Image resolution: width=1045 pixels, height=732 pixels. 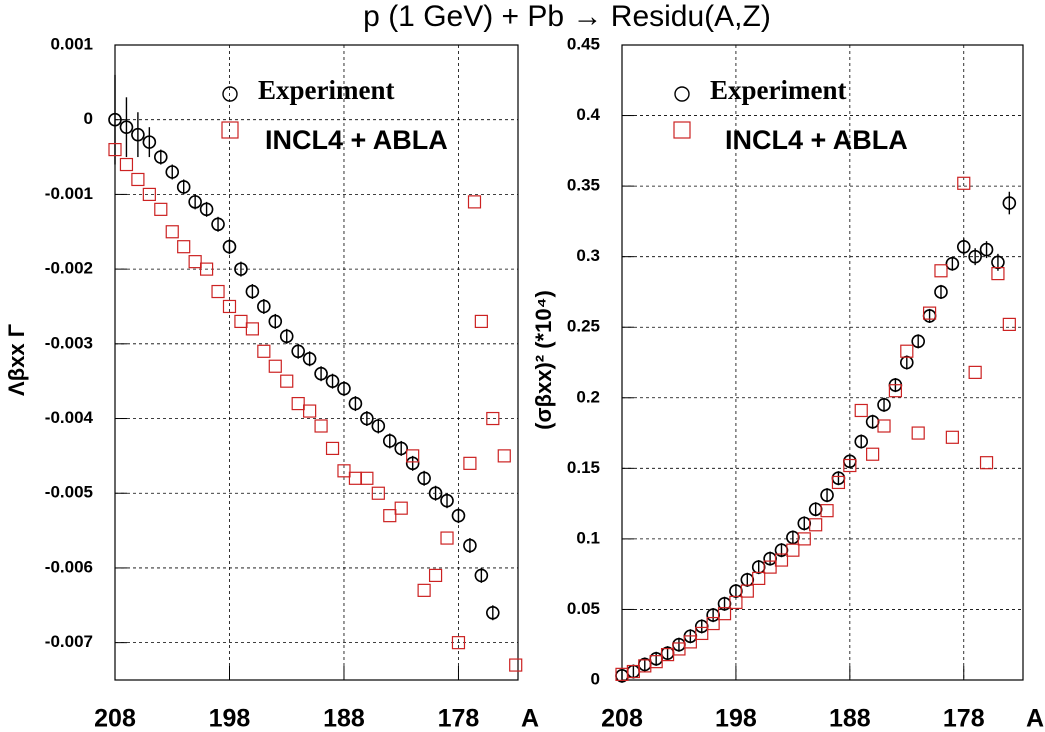 I want to click on y-tick-label: -0.006, so click(x=69, y=566).